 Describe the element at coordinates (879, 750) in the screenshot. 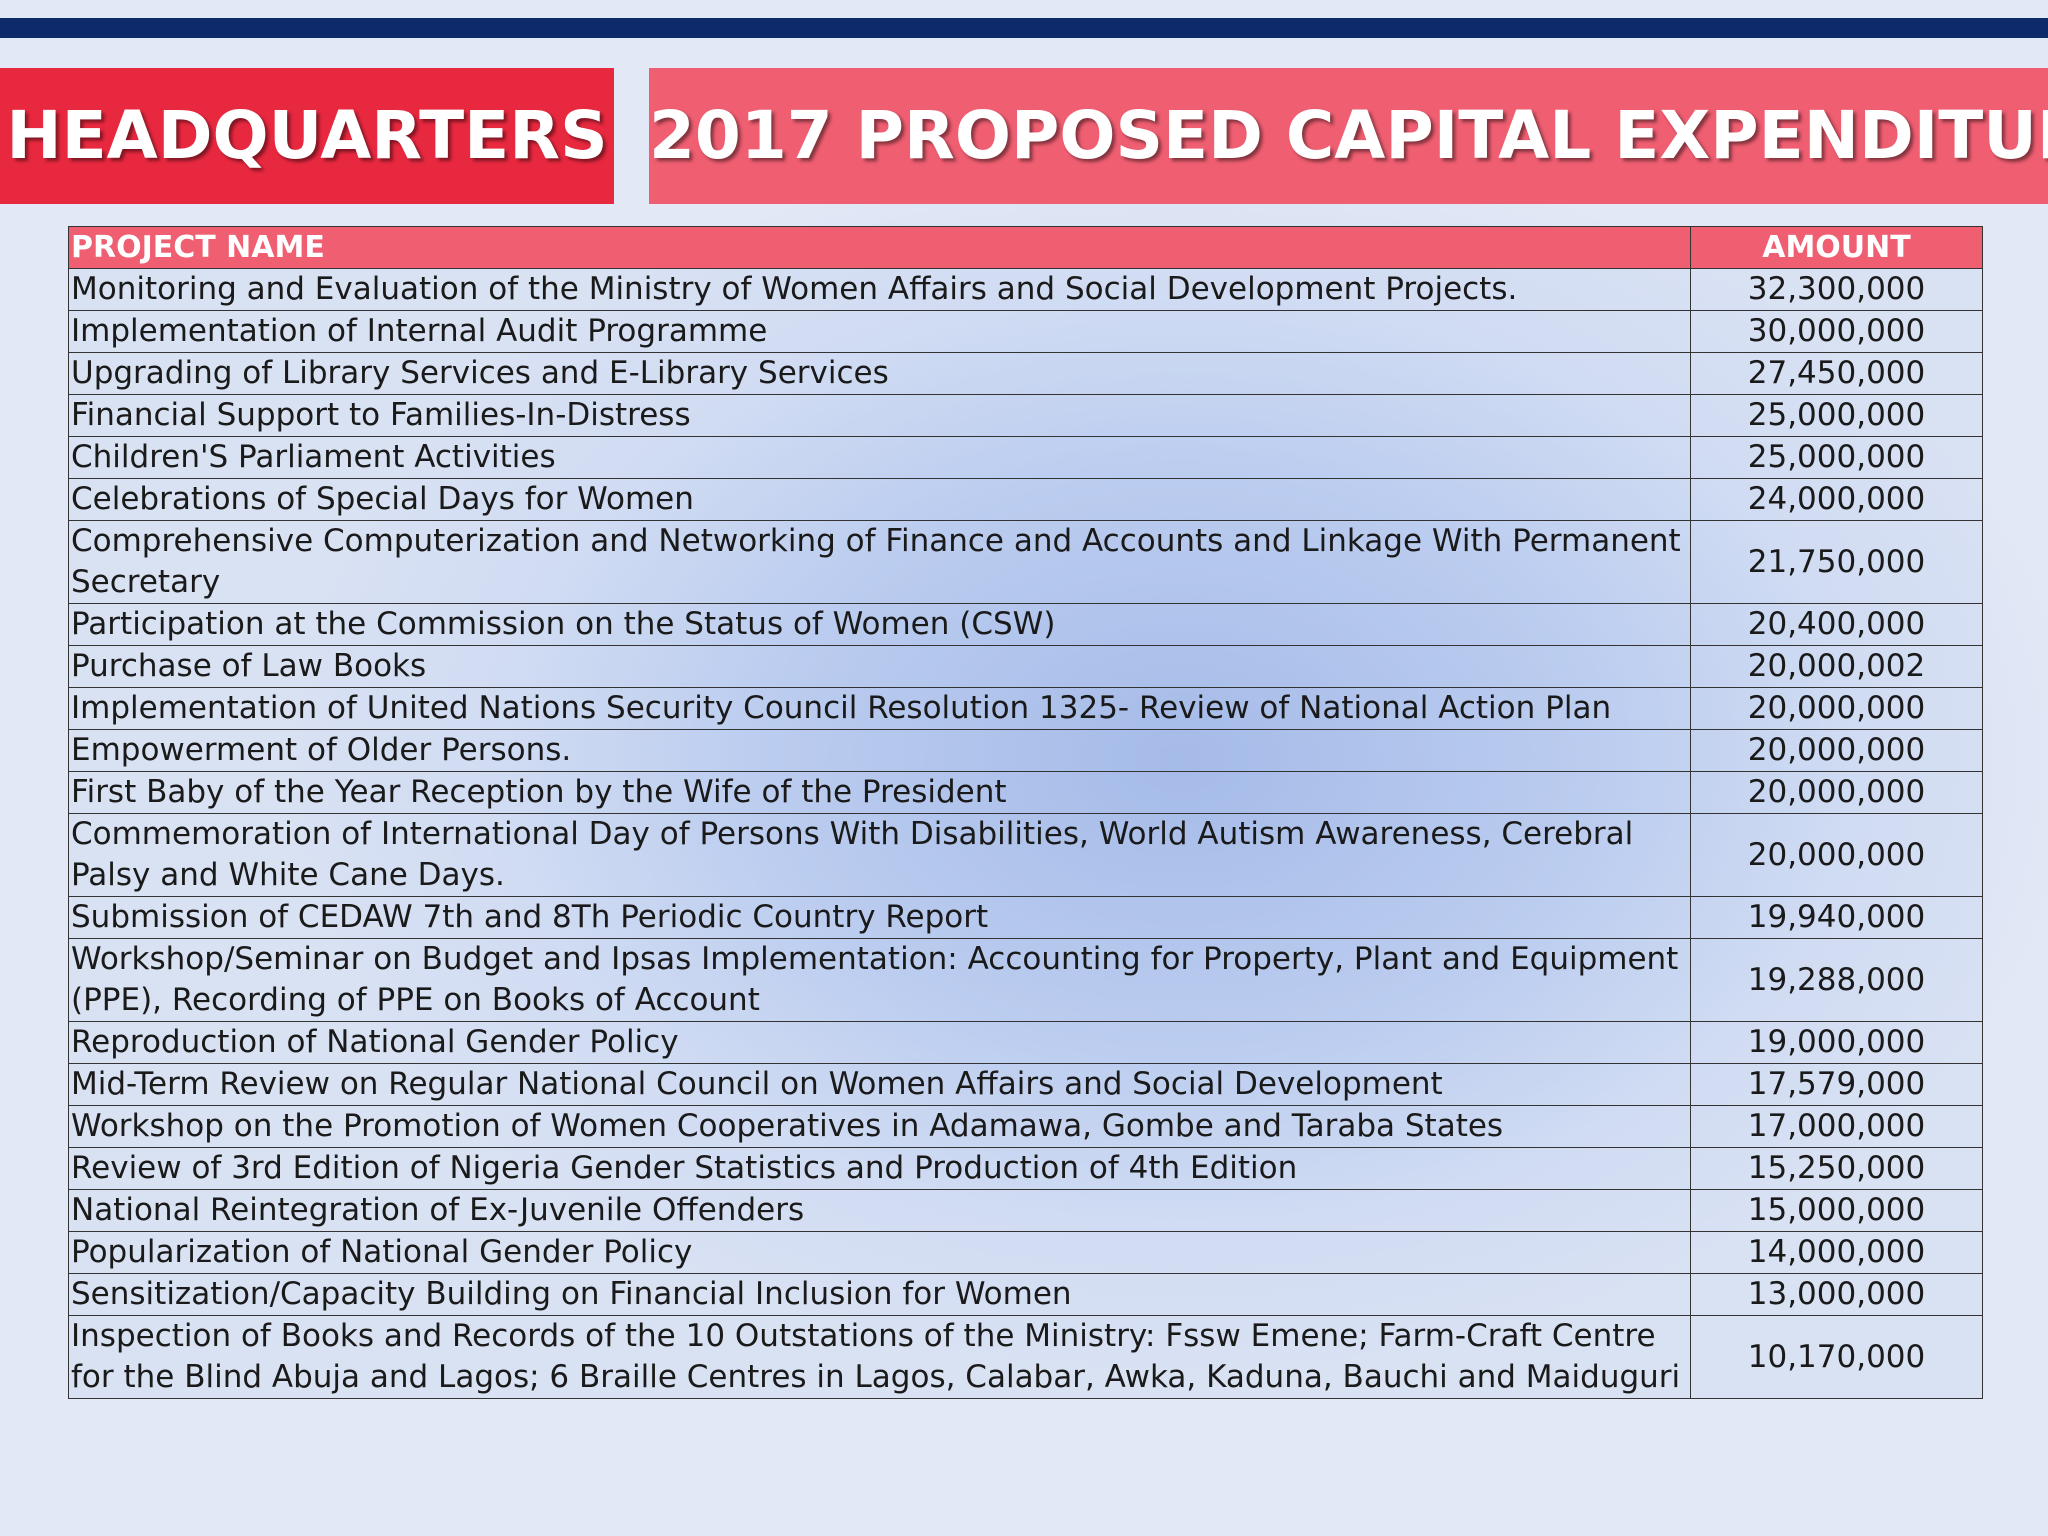

I see `project-name-cell: Empowerment of Older Persons.` at that location.